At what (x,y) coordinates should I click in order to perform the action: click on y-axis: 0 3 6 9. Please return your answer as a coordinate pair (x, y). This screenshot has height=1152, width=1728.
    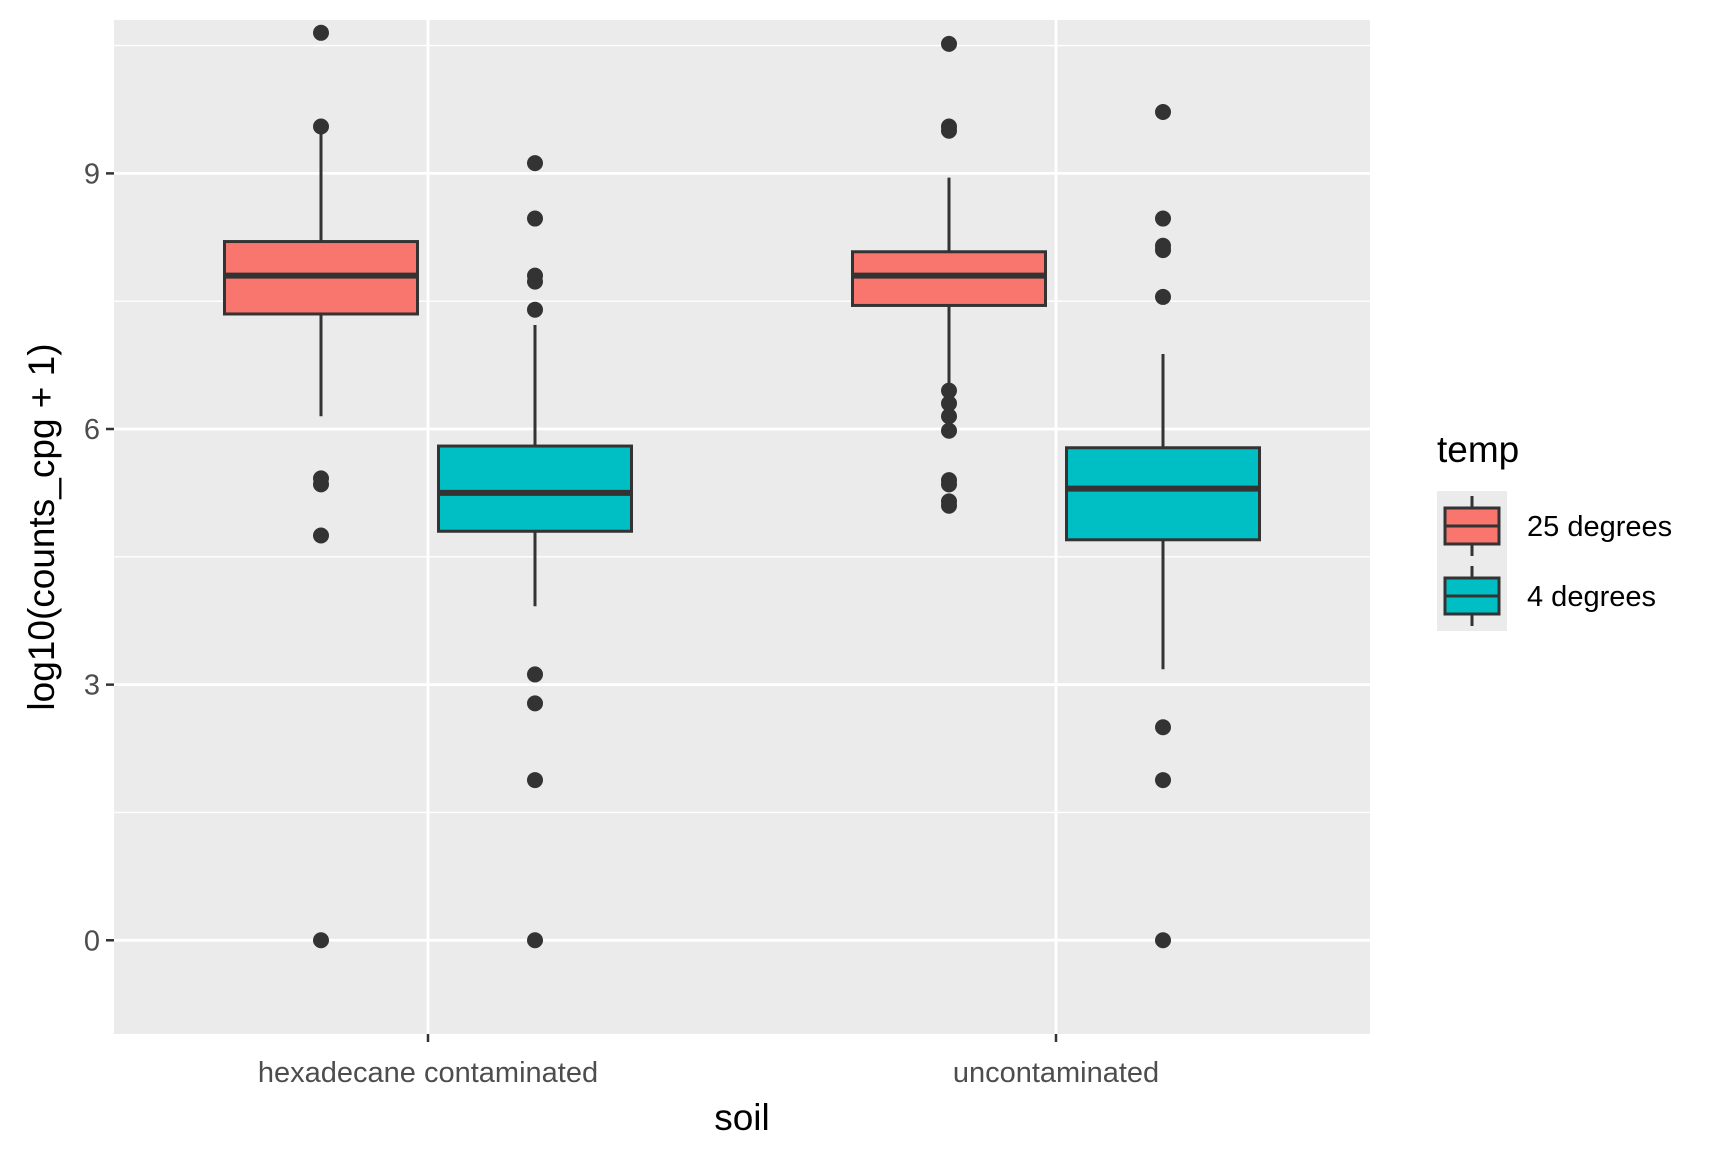
    Looking at the image, I should click on (99, 557).